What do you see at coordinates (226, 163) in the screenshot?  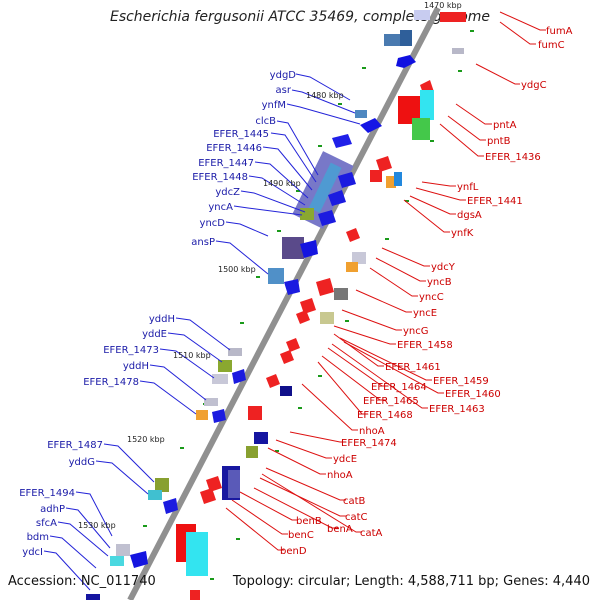 I see `gene-label: EFER_1447` at bounding box center [226, 163].